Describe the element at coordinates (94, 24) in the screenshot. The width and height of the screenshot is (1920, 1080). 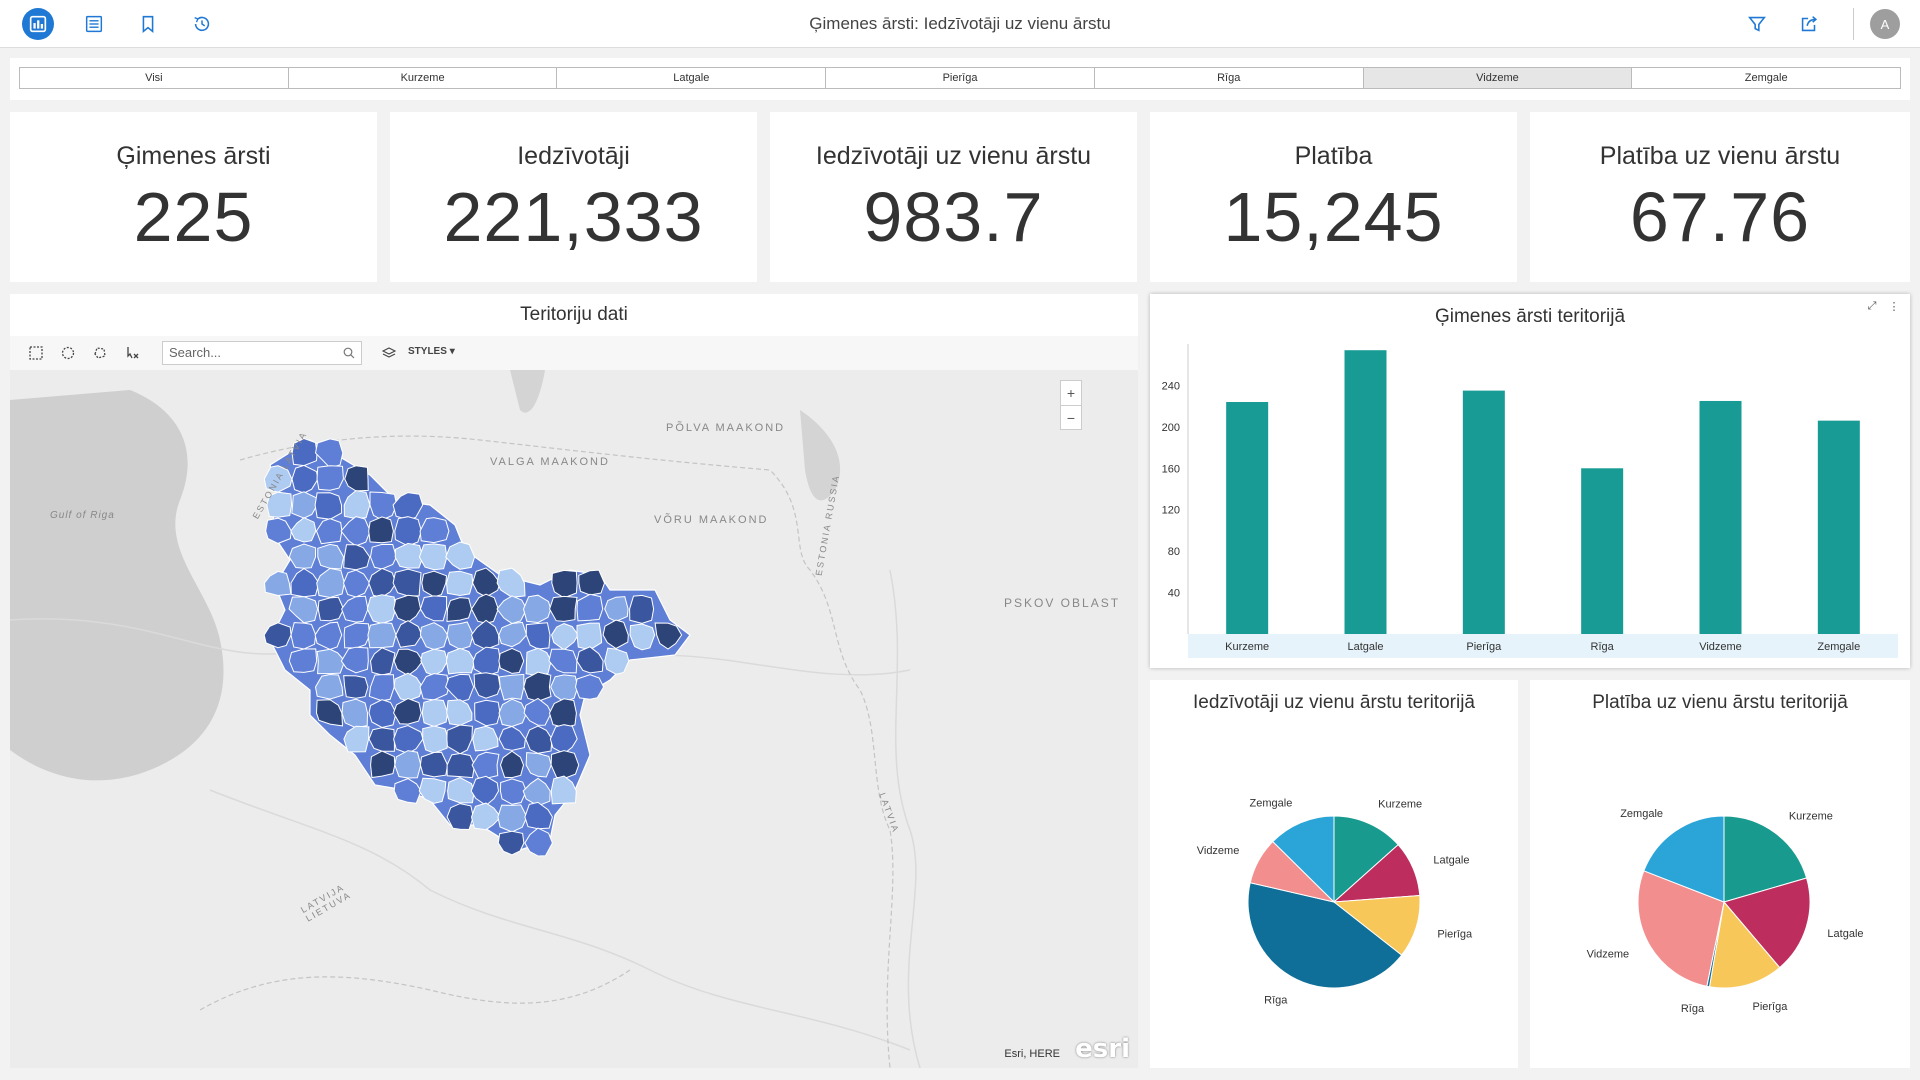
I see `list-icon` at that location.